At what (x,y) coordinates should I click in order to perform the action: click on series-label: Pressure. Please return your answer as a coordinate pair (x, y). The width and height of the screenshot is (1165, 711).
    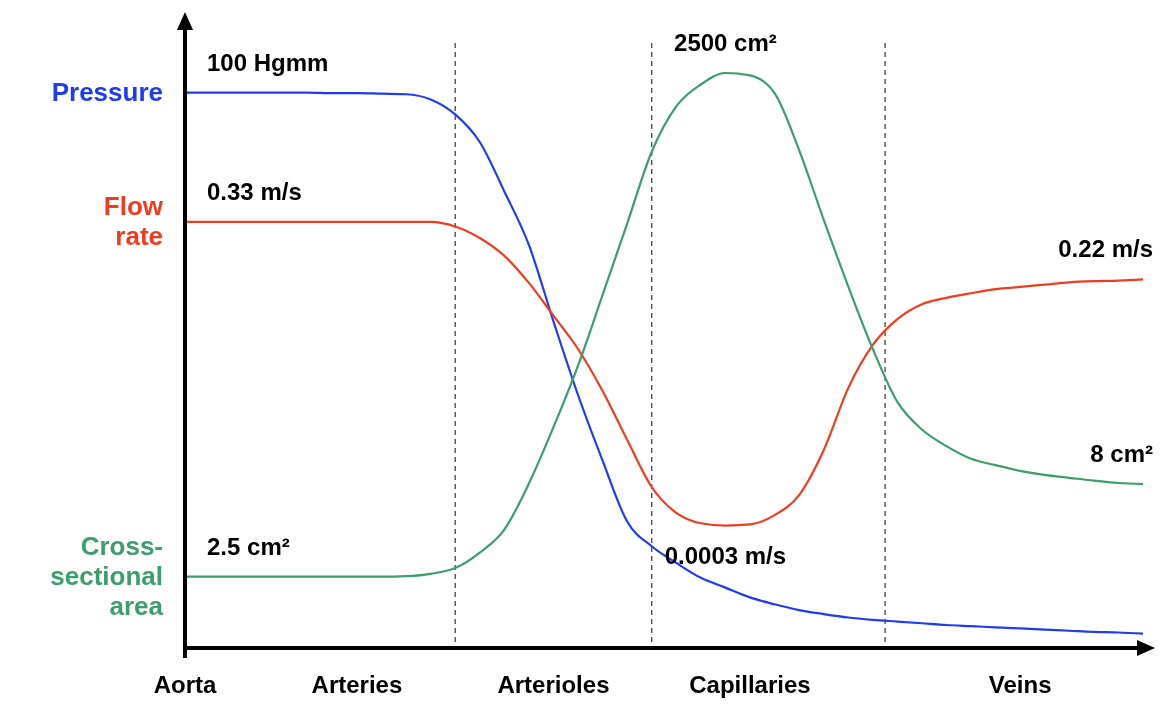
    Looking at the image, I should click on (107, 91).